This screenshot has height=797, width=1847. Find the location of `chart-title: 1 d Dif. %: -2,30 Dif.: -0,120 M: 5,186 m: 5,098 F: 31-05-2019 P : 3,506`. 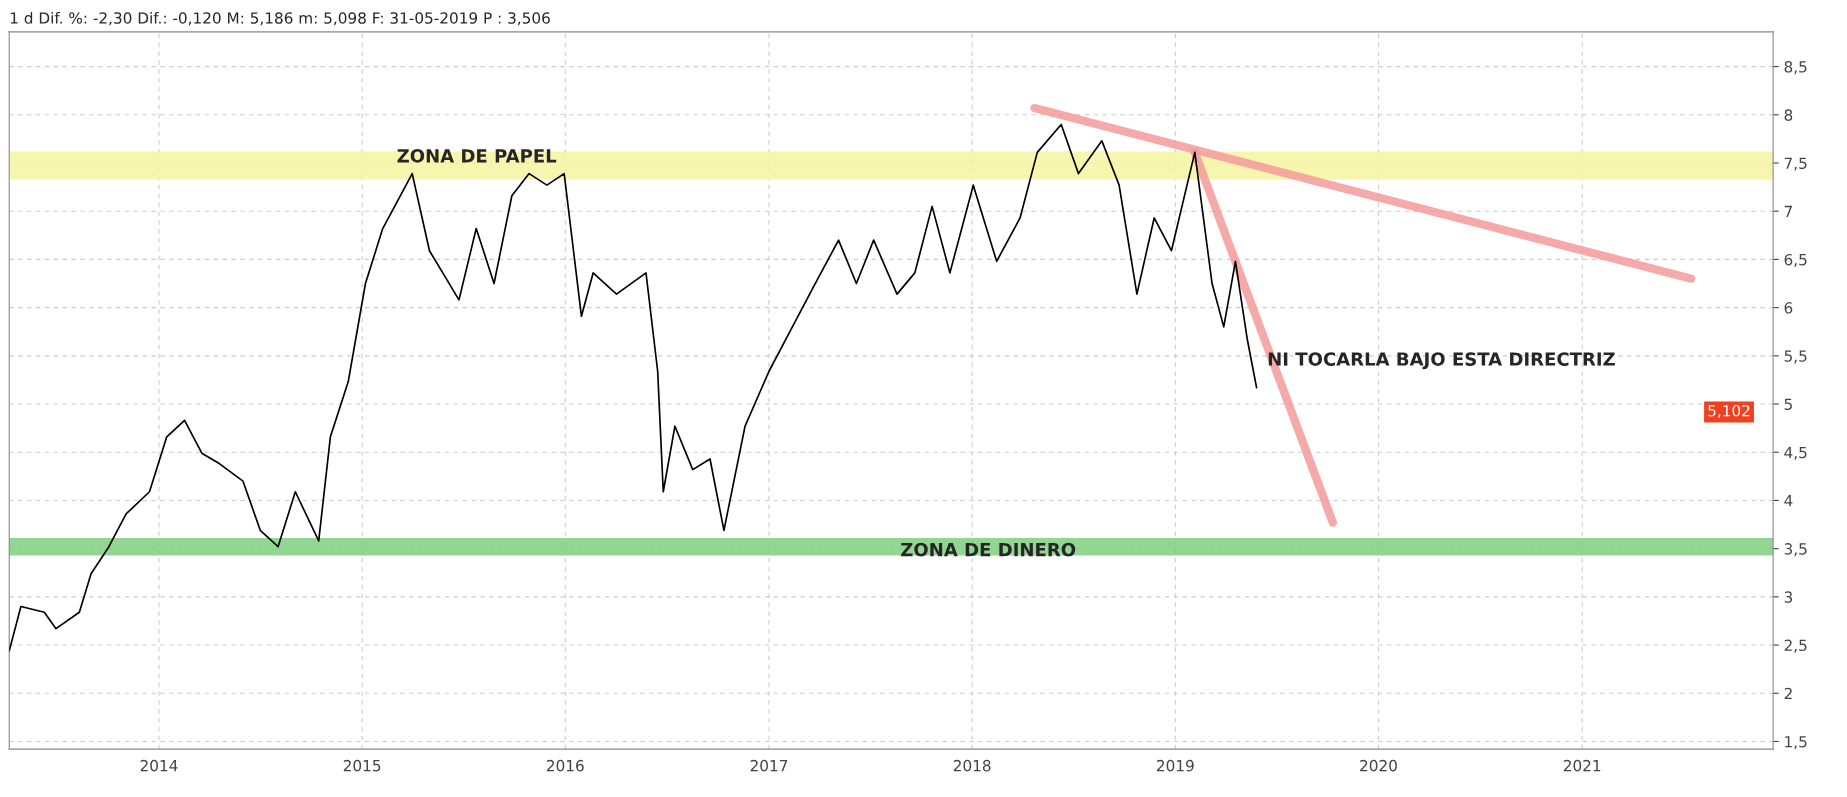

chart-title: 1 d Dif. %: -2,30 Dif.: -0,120 M: 5,186 m: 5,098 F: 31-05-2019 P : 3,506 is located at coordinates (280, 18).